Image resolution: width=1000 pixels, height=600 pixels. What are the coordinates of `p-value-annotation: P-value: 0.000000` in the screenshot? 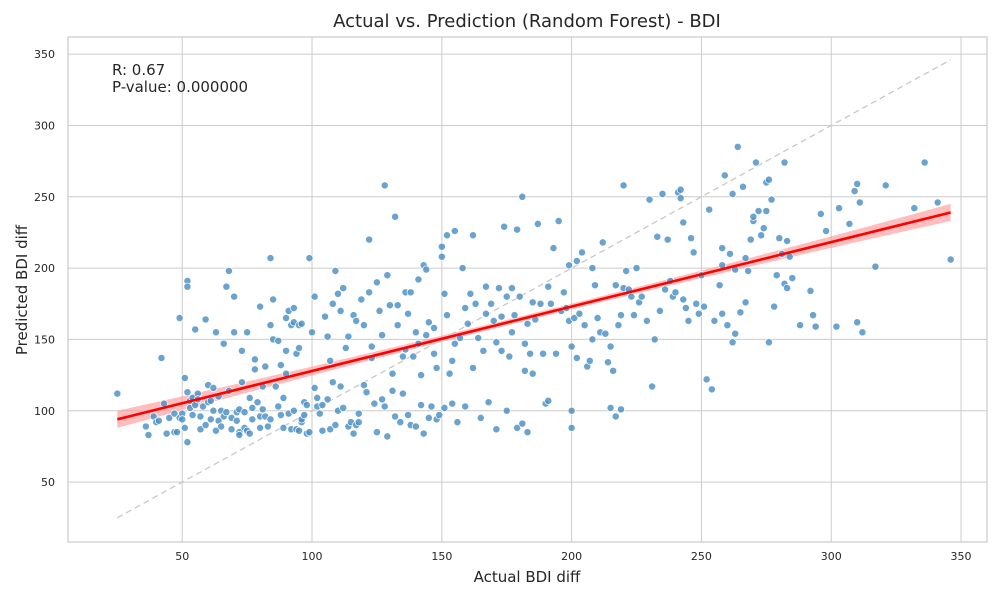 It's located at (180, 87).